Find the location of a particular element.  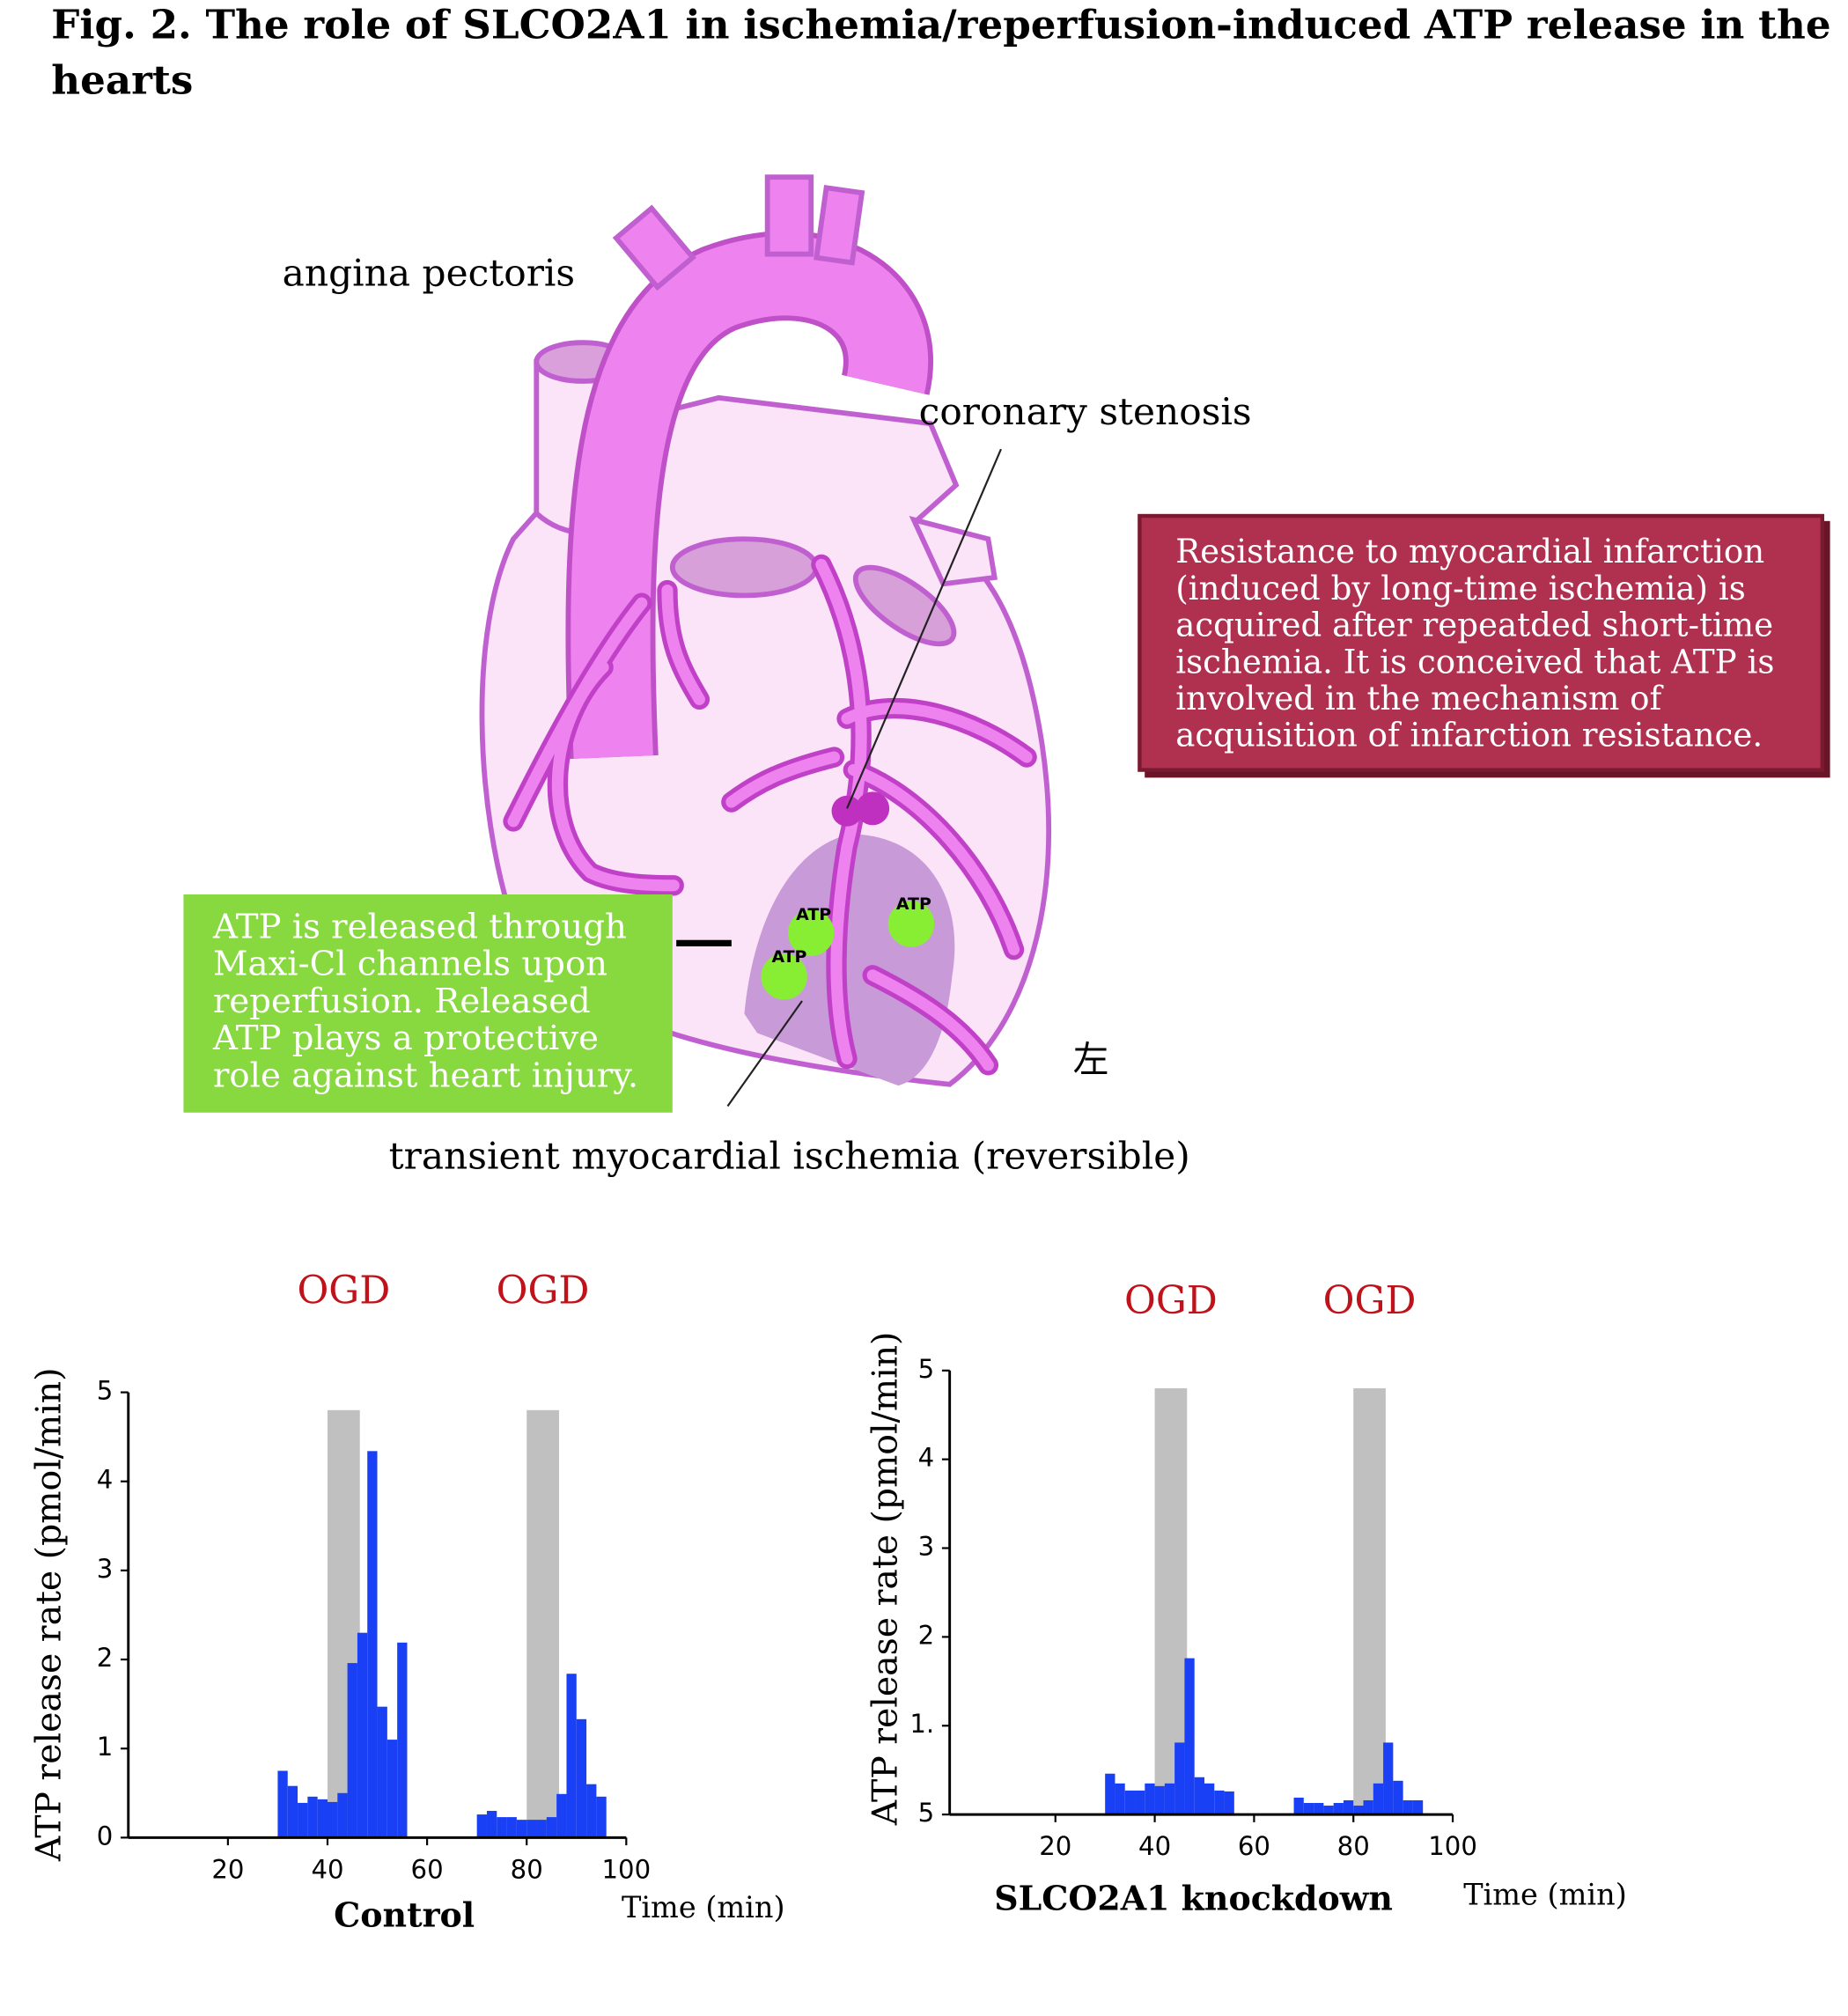

x-tick-label: 40 is located at coordinates (327, 1869).